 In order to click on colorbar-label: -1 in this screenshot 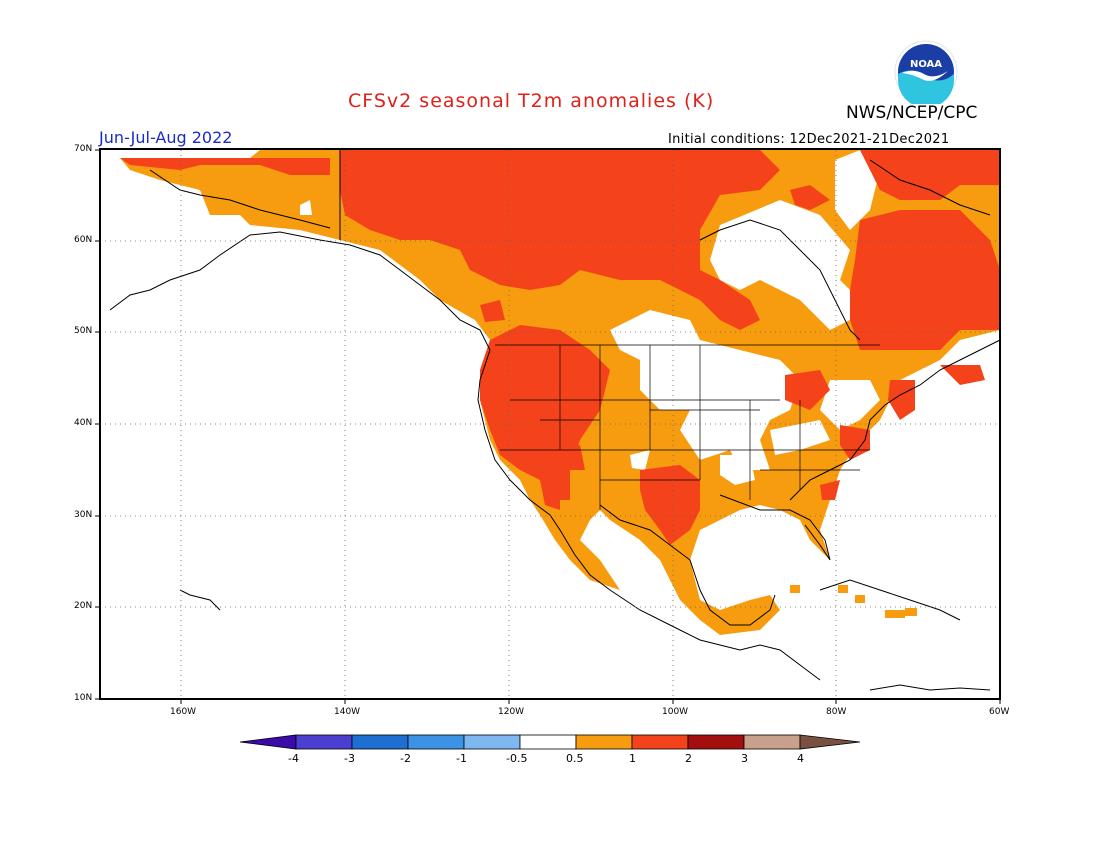, I will do `click(461, 758)`.